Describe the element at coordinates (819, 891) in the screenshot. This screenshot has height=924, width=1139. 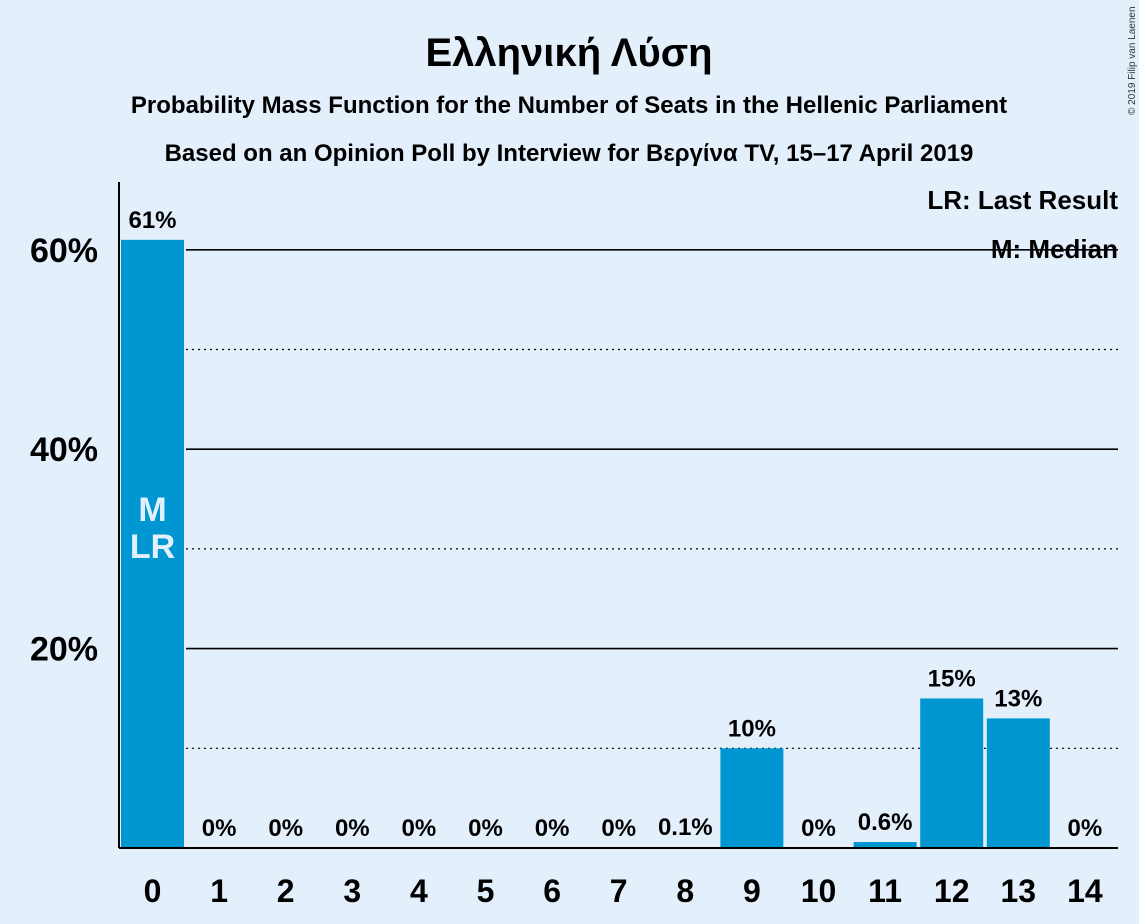
I see `x-tick-label: 10` at that location.